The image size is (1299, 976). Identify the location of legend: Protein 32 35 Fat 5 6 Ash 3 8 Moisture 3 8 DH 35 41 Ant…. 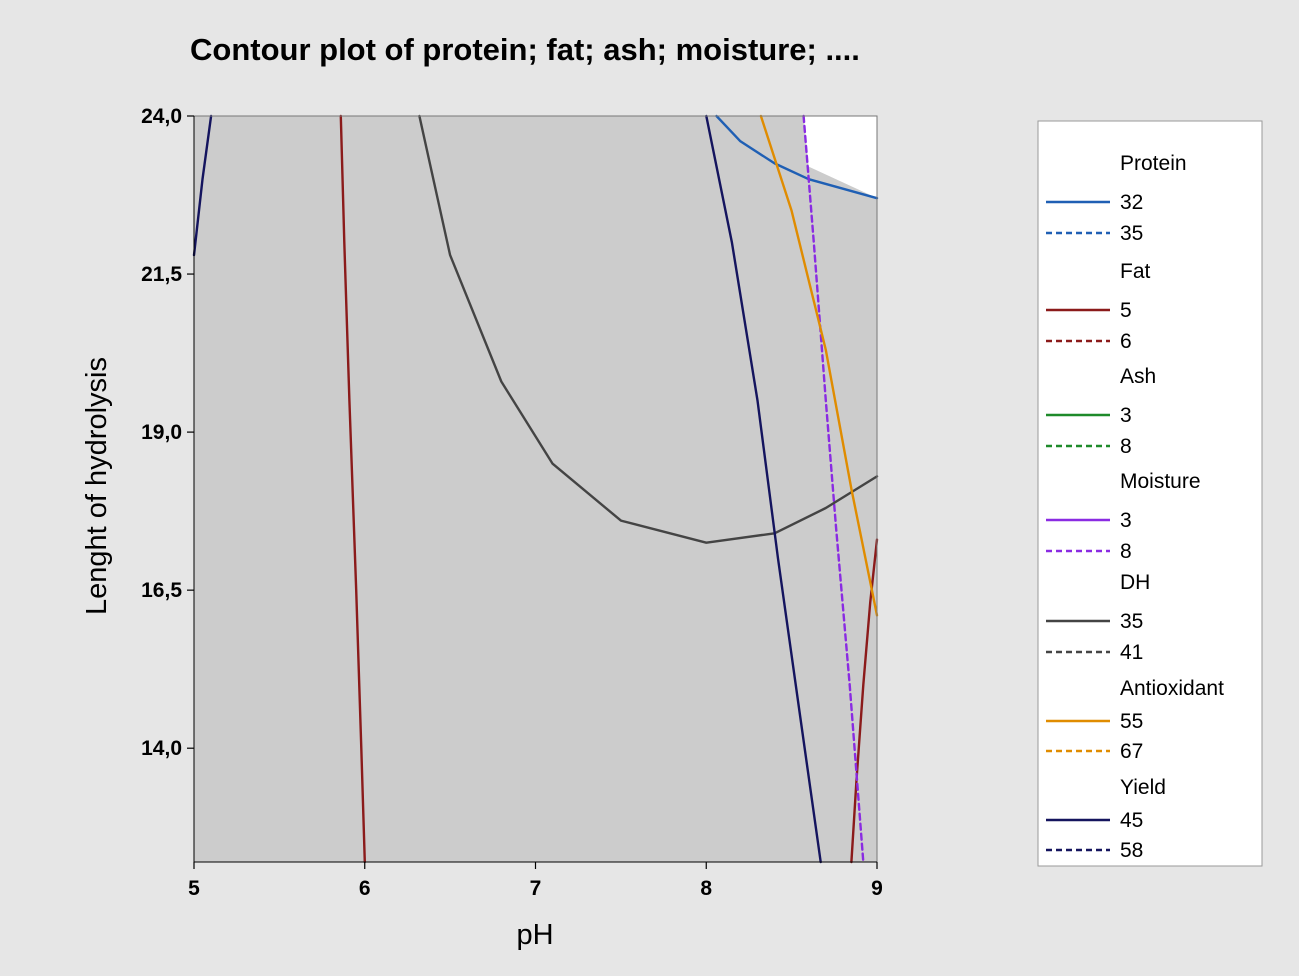
(1150, 493).